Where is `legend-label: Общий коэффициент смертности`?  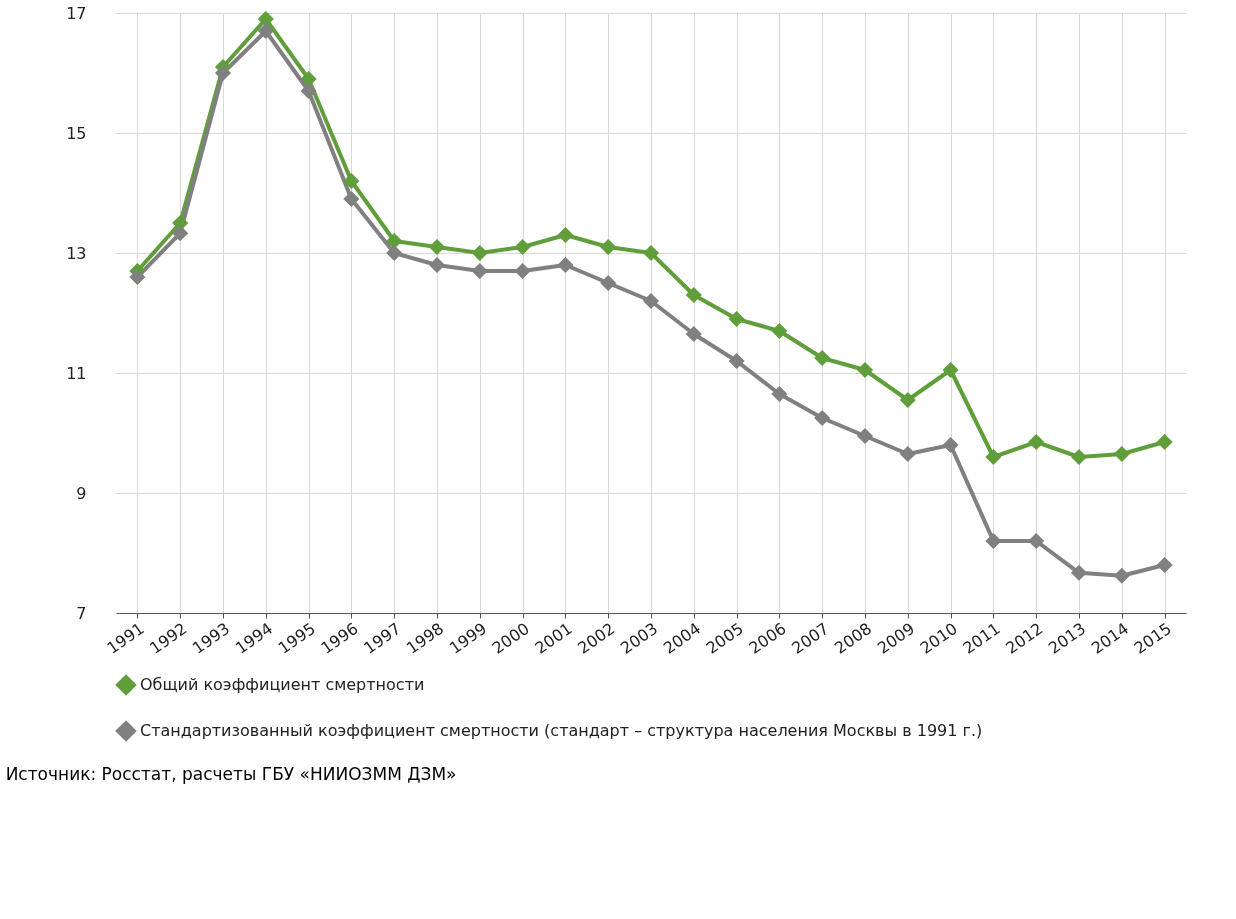
legend-label: Общий коэффициент смертности is located at coordinates (282, 684).